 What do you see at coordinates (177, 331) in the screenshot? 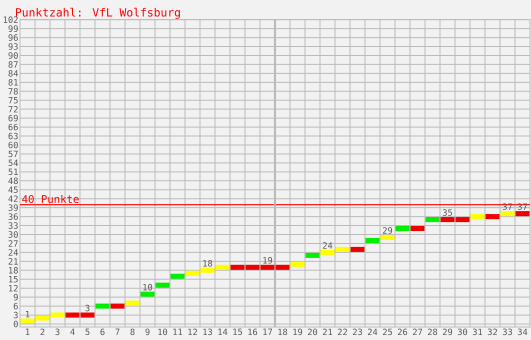
I see `x-tick-label: 11` at bounding box center [177, 331].